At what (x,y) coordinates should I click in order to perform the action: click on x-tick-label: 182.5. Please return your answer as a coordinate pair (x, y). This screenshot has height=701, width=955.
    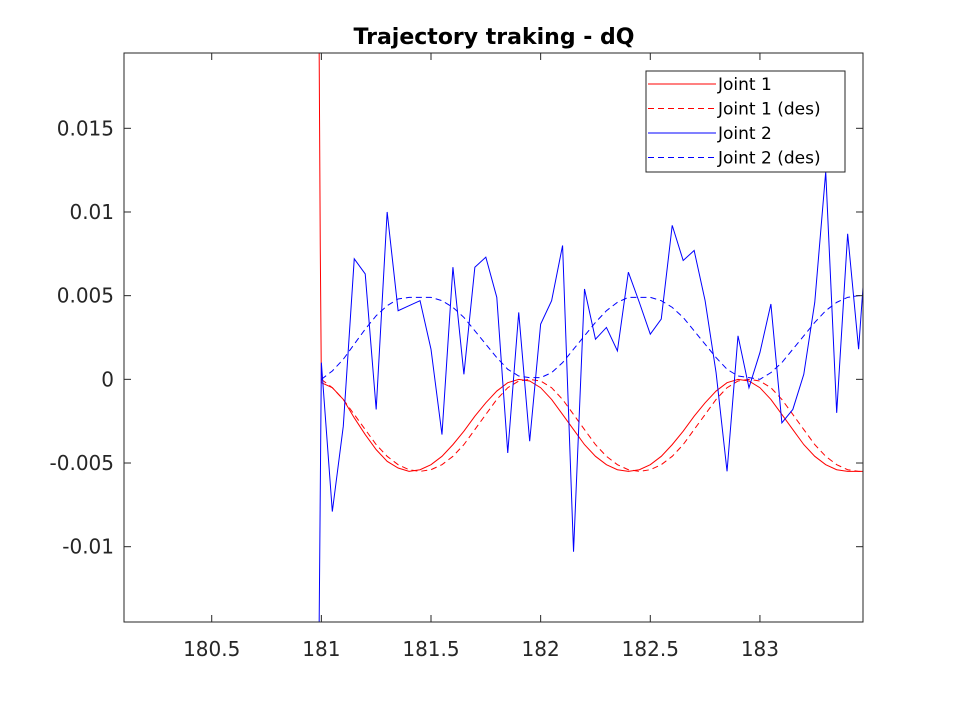
    Looking at the image, I should click on (650, 649).